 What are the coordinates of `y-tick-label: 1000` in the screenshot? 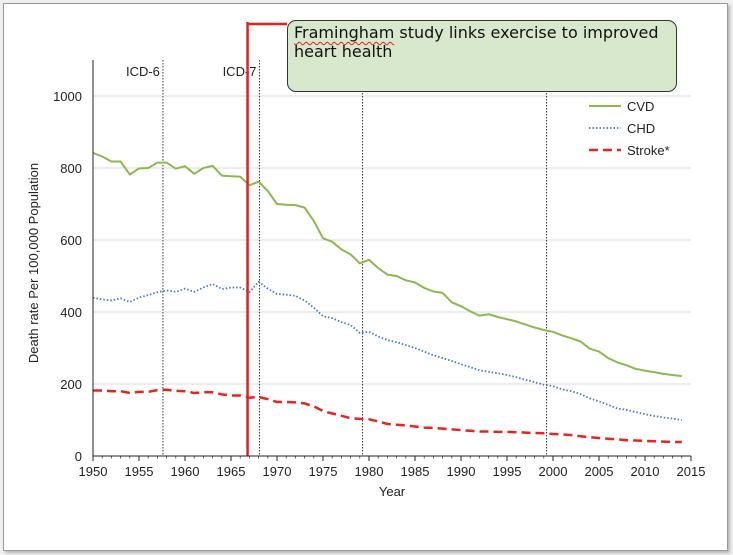 It's located at (67, 96).